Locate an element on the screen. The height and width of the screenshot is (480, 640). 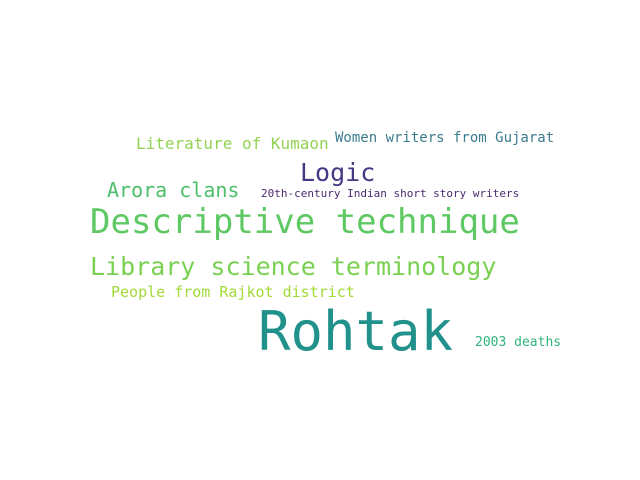
word-women-writers-from-gujarat: Women writers from Gujarat is located at coordinates (445, 138).